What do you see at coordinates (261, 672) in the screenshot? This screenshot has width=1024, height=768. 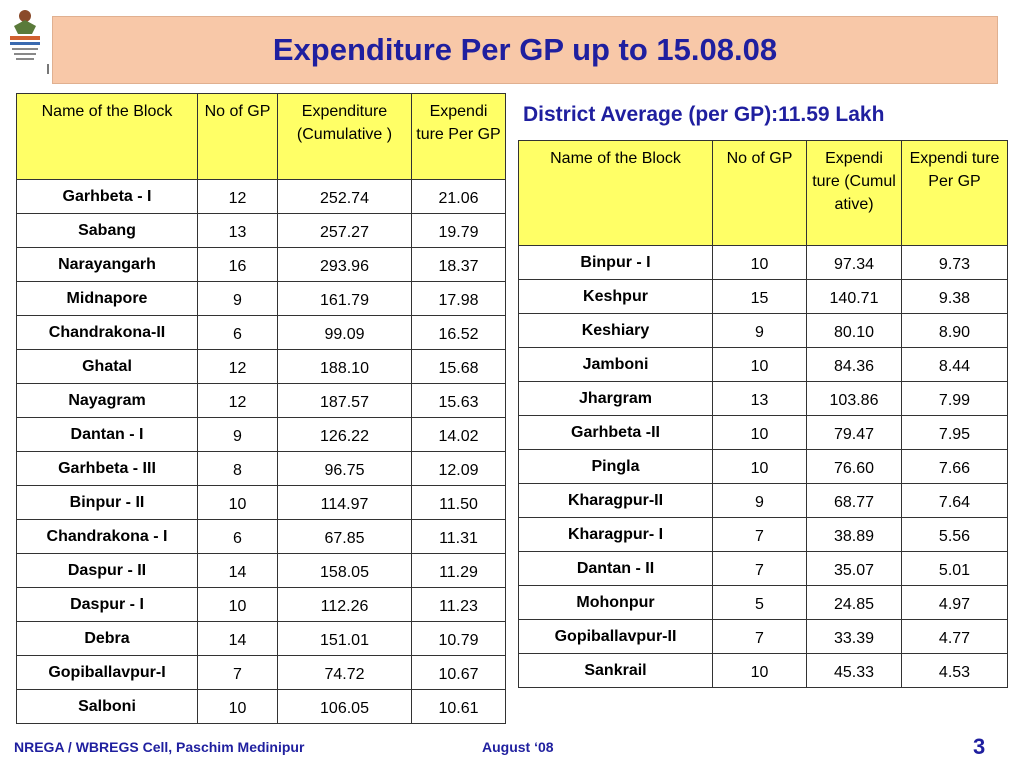 I see `table-row: Gopiballavpur-I 7 74.72 10.67` at bounding box center [261, 672].